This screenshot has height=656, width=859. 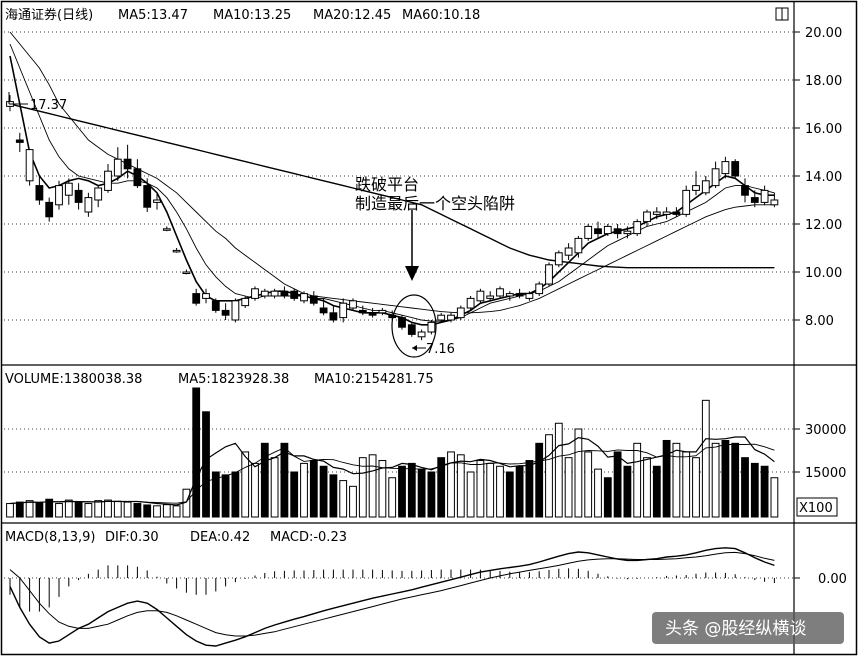 What do you see at coordinates (820, 579) in the screenshot?
I see `macd-y-axis: 0.00` at bounding box center [820, 579].